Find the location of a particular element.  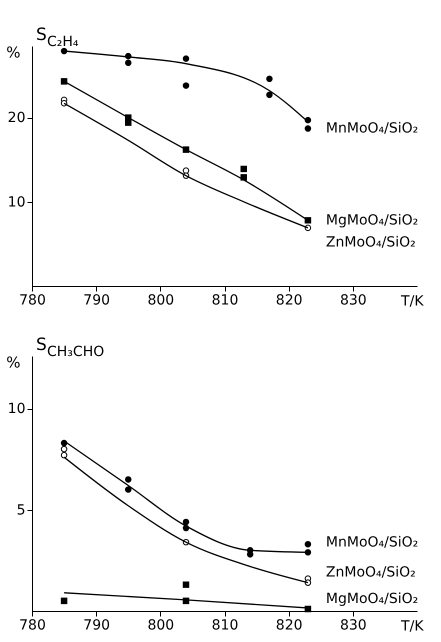

y-tick-label: 20 is located at coordinates (17, 118).